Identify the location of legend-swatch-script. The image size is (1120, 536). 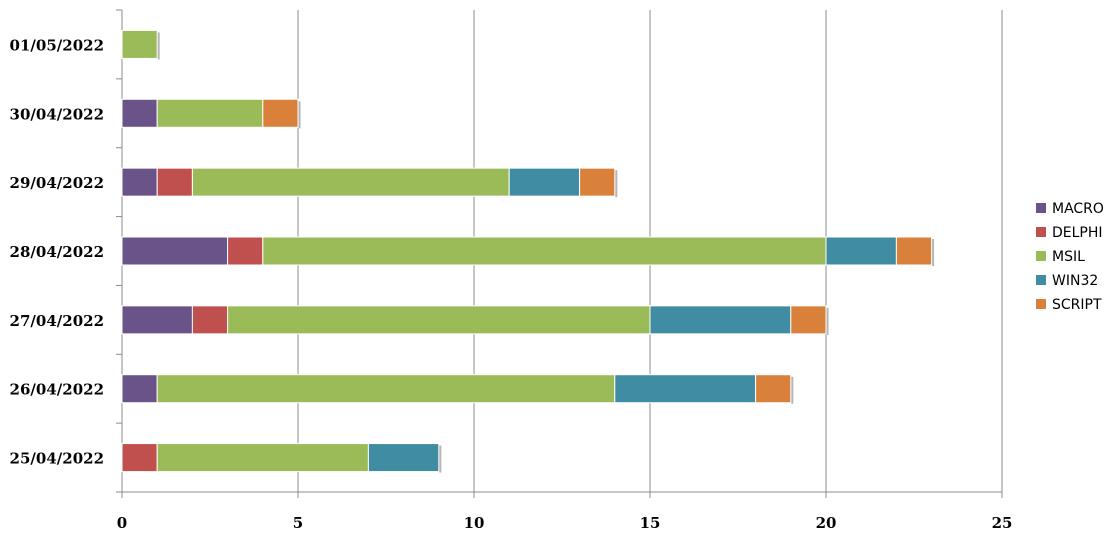
(1041, 304).